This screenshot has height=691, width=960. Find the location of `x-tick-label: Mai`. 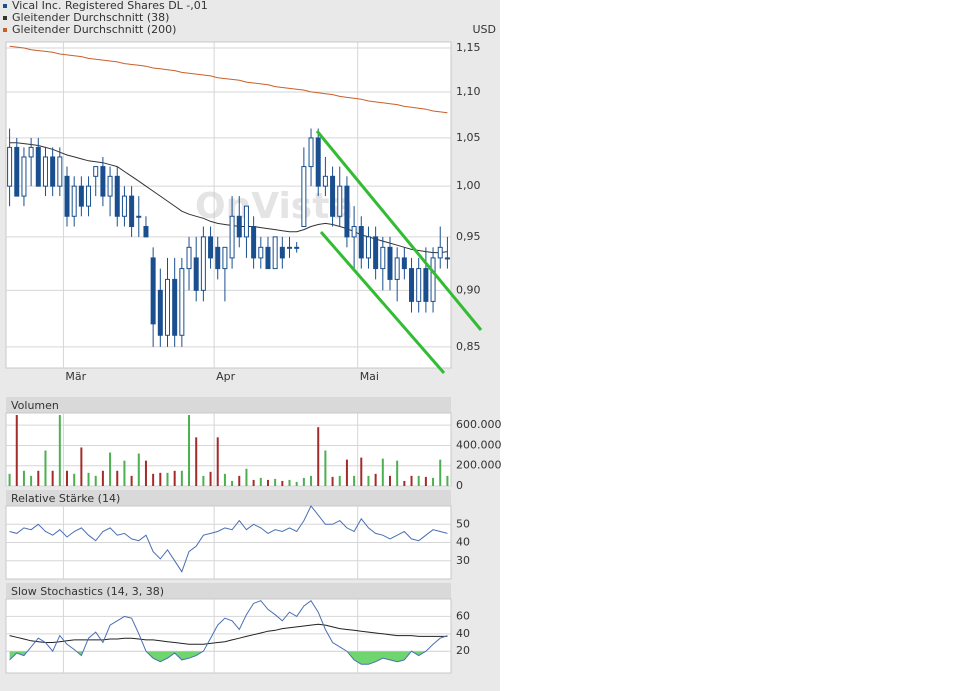

x-tick-label: Mai is located at coordinates (369, 376).